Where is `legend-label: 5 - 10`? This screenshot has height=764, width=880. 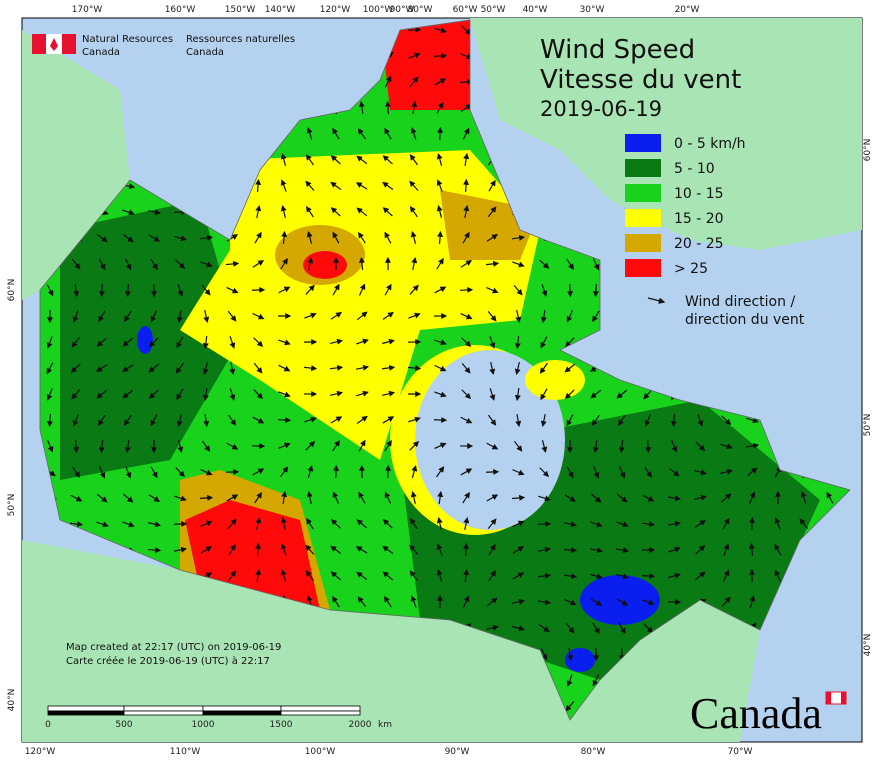 legend-label: 5 - 10 is located at coordinates (694, 169).